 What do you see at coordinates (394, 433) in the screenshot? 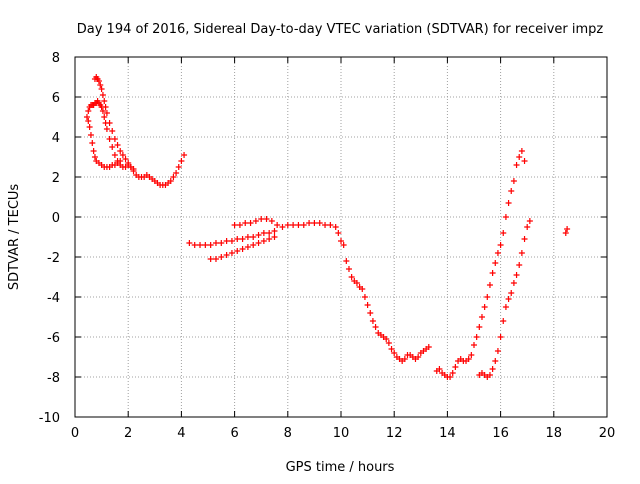
I see `x-tick-label: 12` at bounding box center [394, 433].